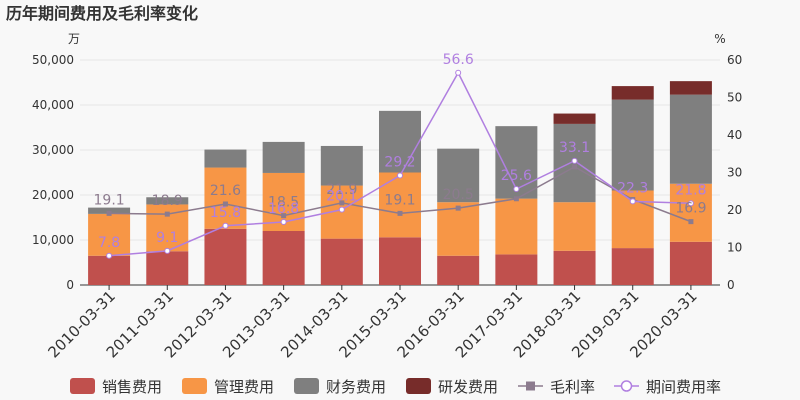 This screenshot has width=800, height=400. What do you see at coordinates (225, 191) in the screenshot?
I see `line-point-label: 21.6` at bounding box center [225, 191].